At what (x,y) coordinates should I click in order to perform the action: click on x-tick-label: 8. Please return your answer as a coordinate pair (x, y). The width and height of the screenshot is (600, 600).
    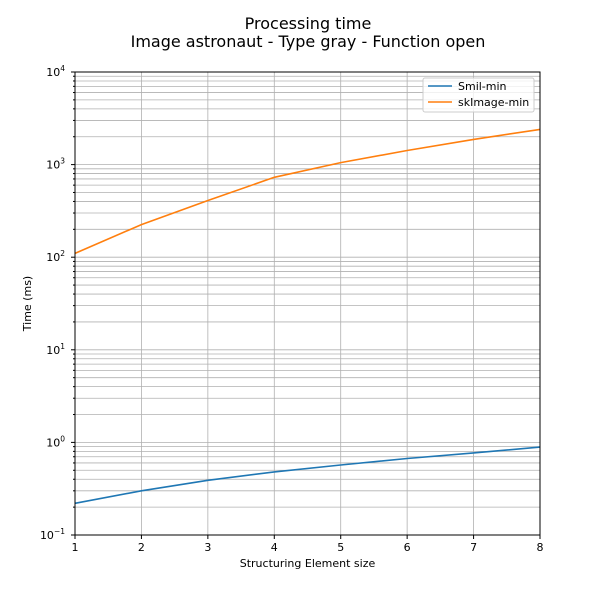
    Looking at the image, I should click on (540, 547).